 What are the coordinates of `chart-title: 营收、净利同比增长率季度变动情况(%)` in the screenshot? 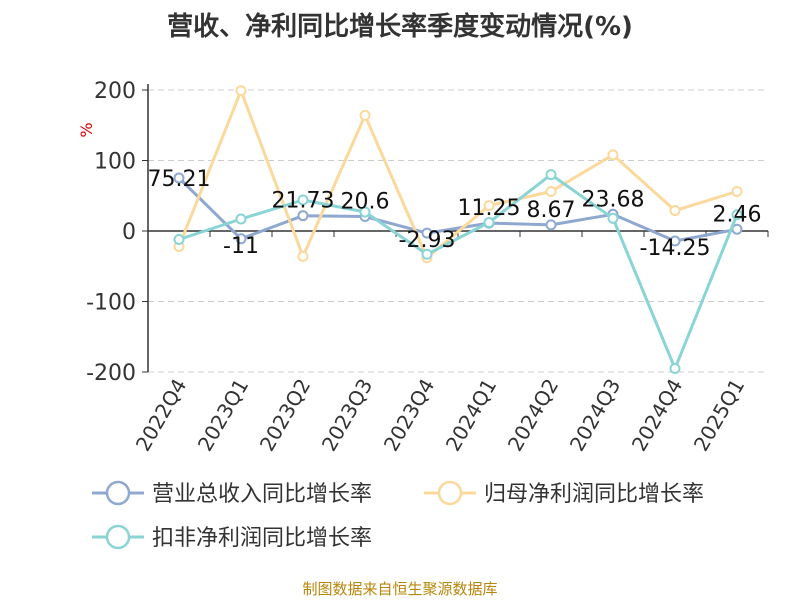 It's located at (400, 27).